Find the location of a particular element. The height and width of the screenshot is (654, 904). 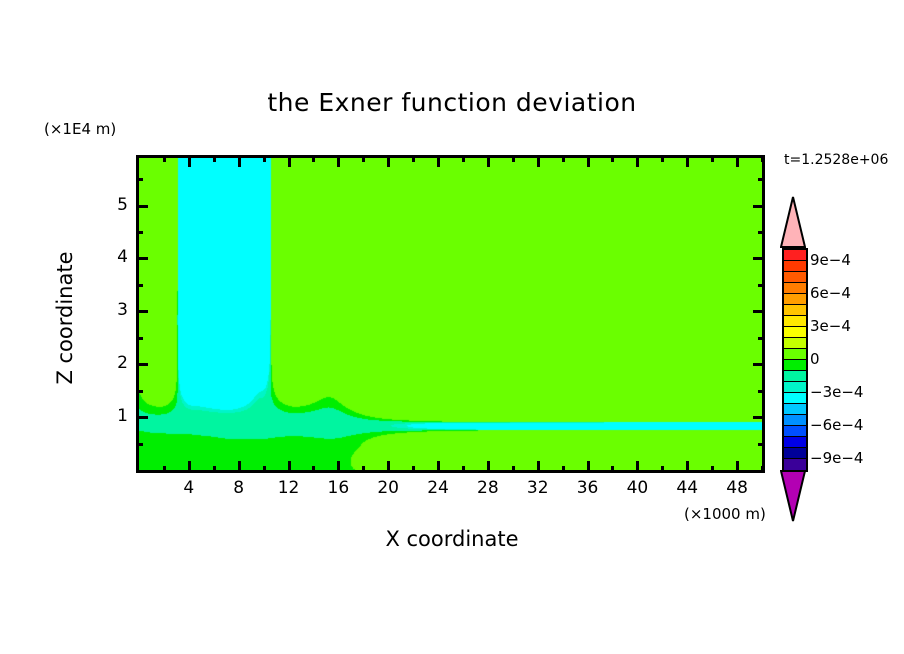

y-axis-title: Z coordinate is located at coordinates (65, 318).